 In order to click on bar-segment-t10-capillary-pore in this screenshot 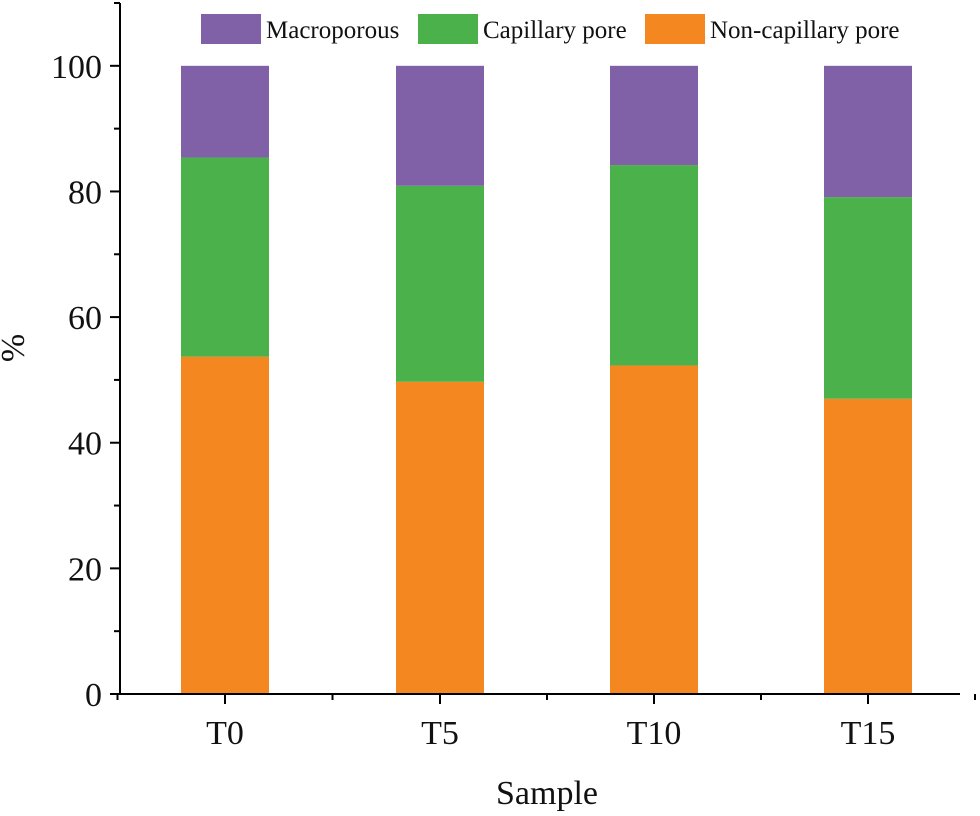, I will do `click(654, 265)`.